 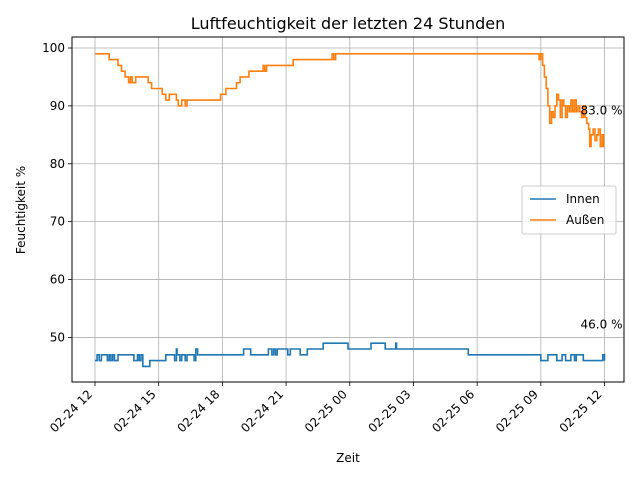 What do you see at coordinates (602, 110) in the screenshot?
I see `value-annotation: 83.0 %` at bounding box center [602, 110].